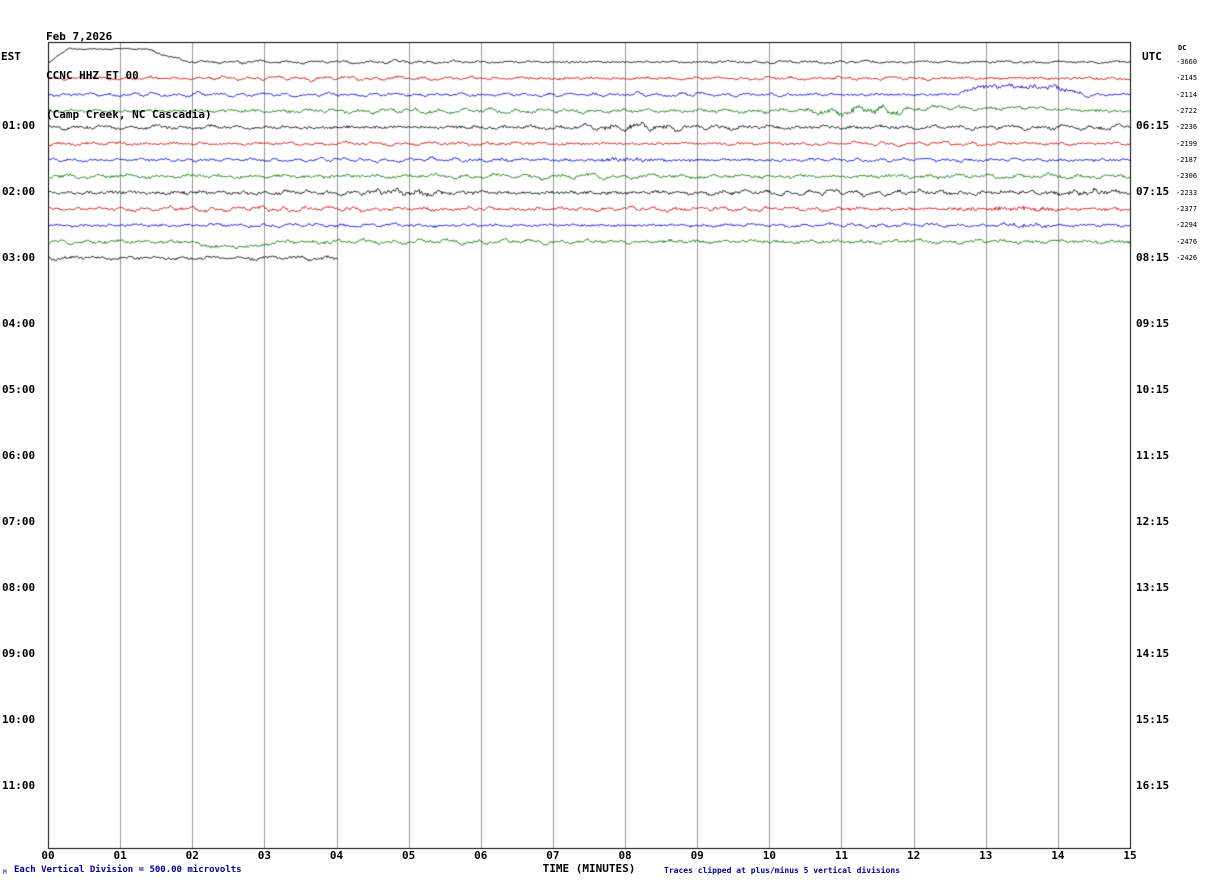 The height and width of the screenshot is (886, 1210). I want to click on right-time-label: 08:15, so click(1153, 257).